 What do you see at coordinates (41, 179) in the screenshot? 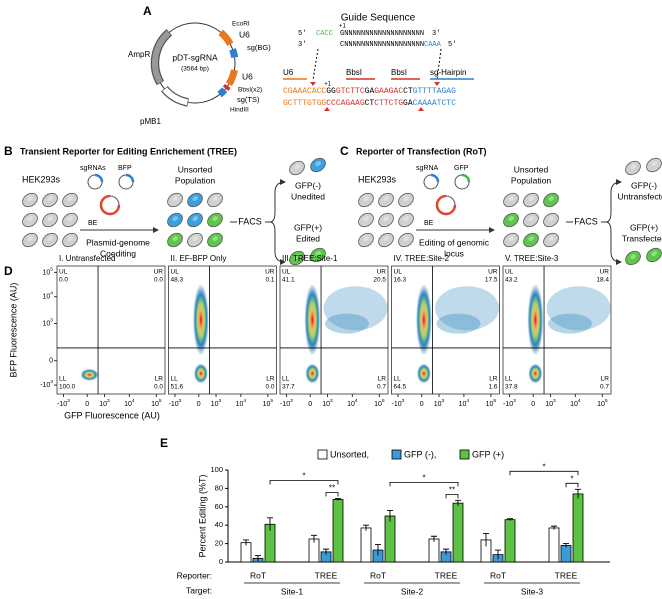
I see `label: HEK293s` at bounding box center [41, 179].